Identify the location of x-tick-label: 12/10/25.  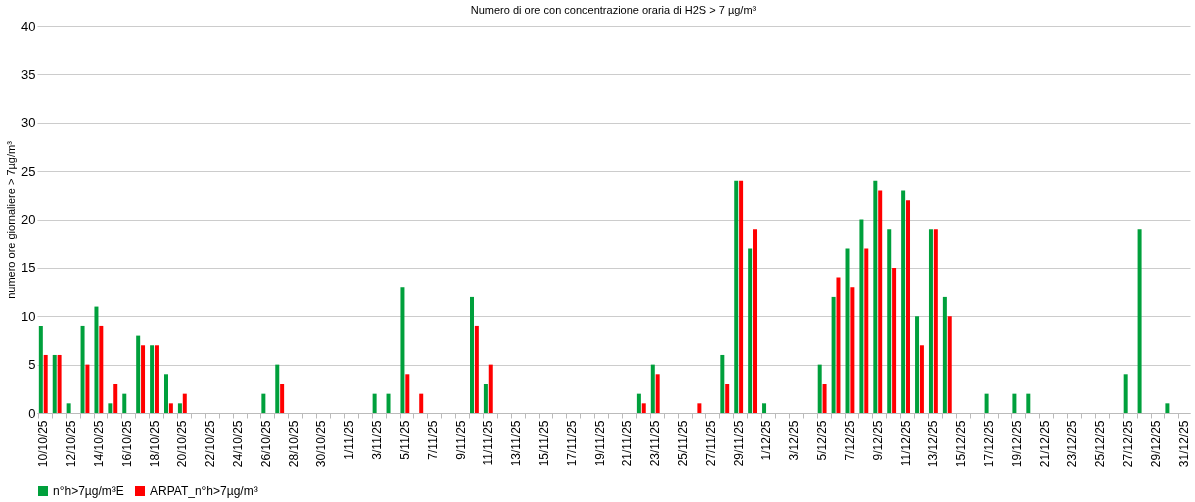
(71, 444).